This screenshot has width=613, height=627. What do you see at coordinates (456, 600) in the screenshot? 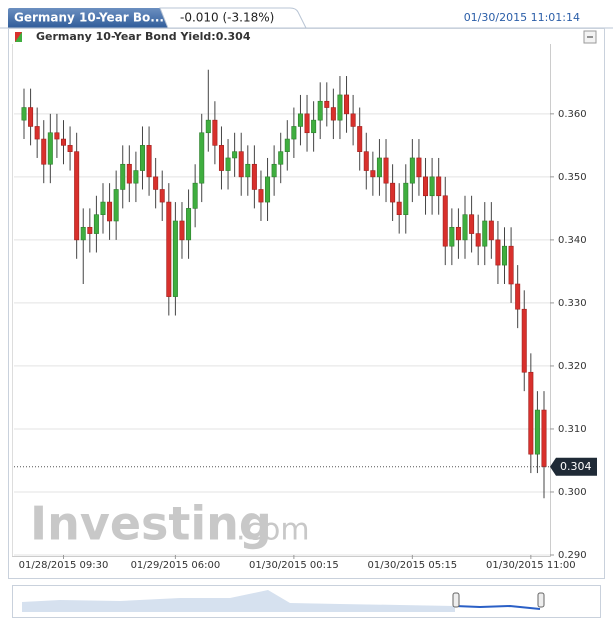
I see `navigator-handle-left` at bounding box center [456, 600].